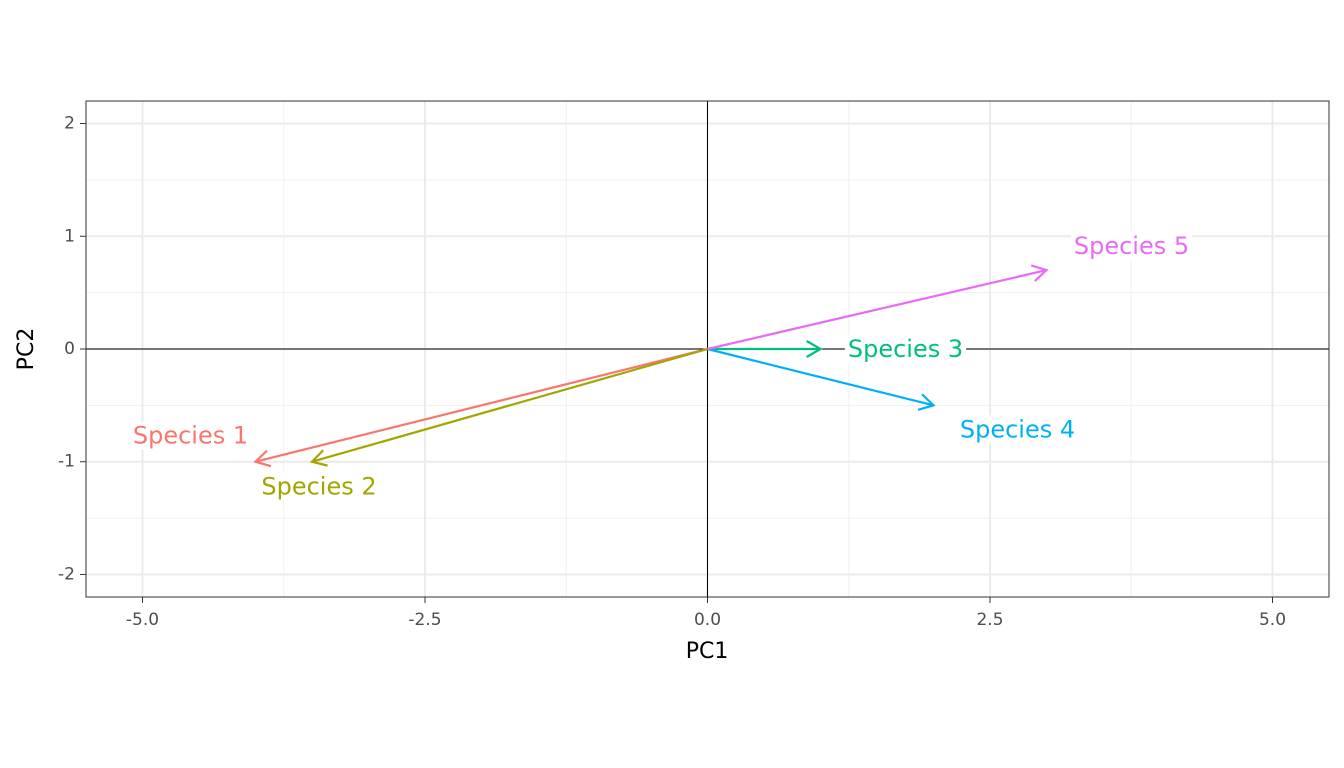 The width and height of the screenshot is (1344, 768). Describe the element at coordinates (424, 620) in the screenshot. I see `x-tick-label: -2.5` at that location.